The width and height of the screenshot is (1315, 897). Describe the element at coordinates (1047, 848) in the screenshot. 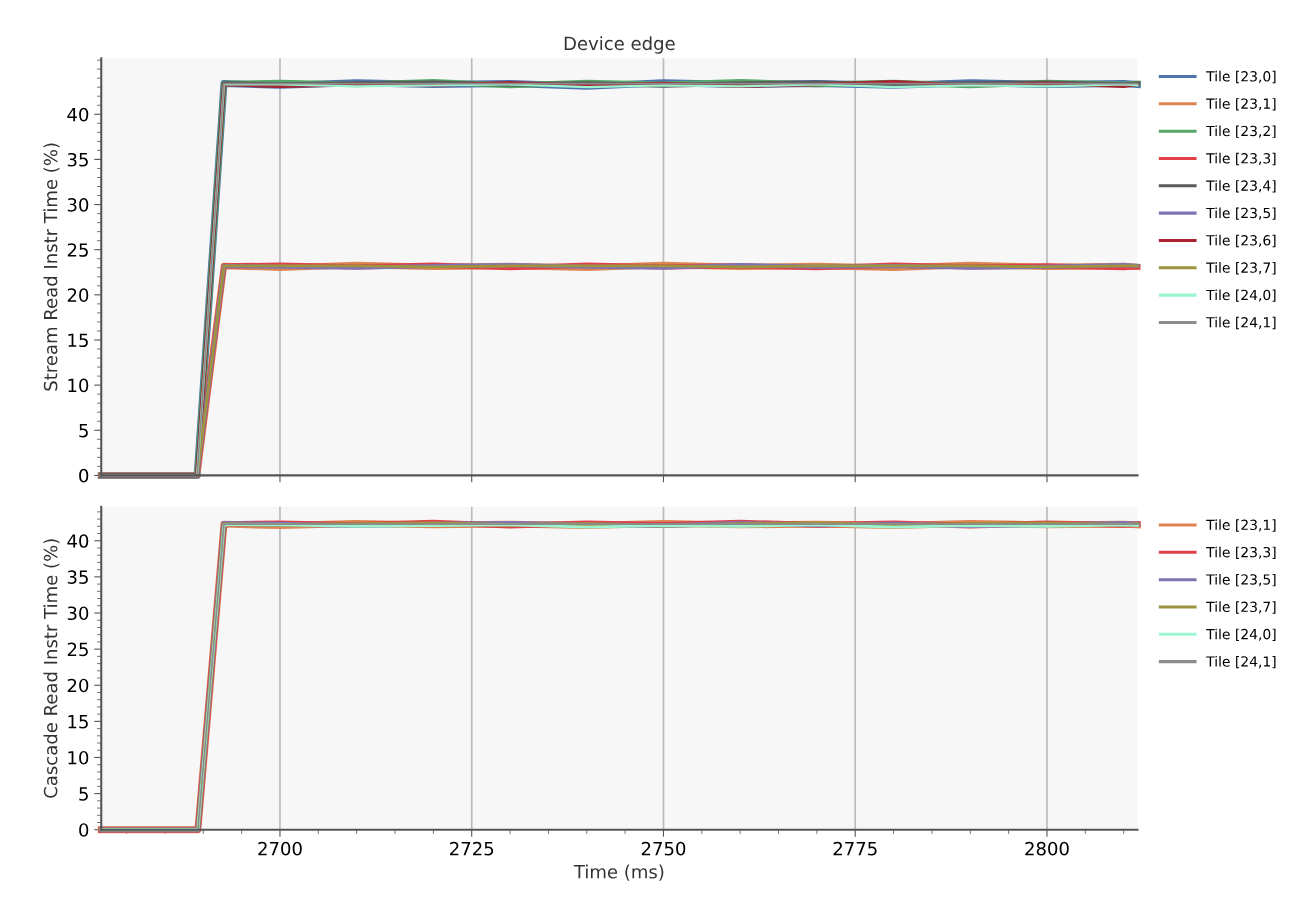

I see `x-tick-label: 2800` at that location.